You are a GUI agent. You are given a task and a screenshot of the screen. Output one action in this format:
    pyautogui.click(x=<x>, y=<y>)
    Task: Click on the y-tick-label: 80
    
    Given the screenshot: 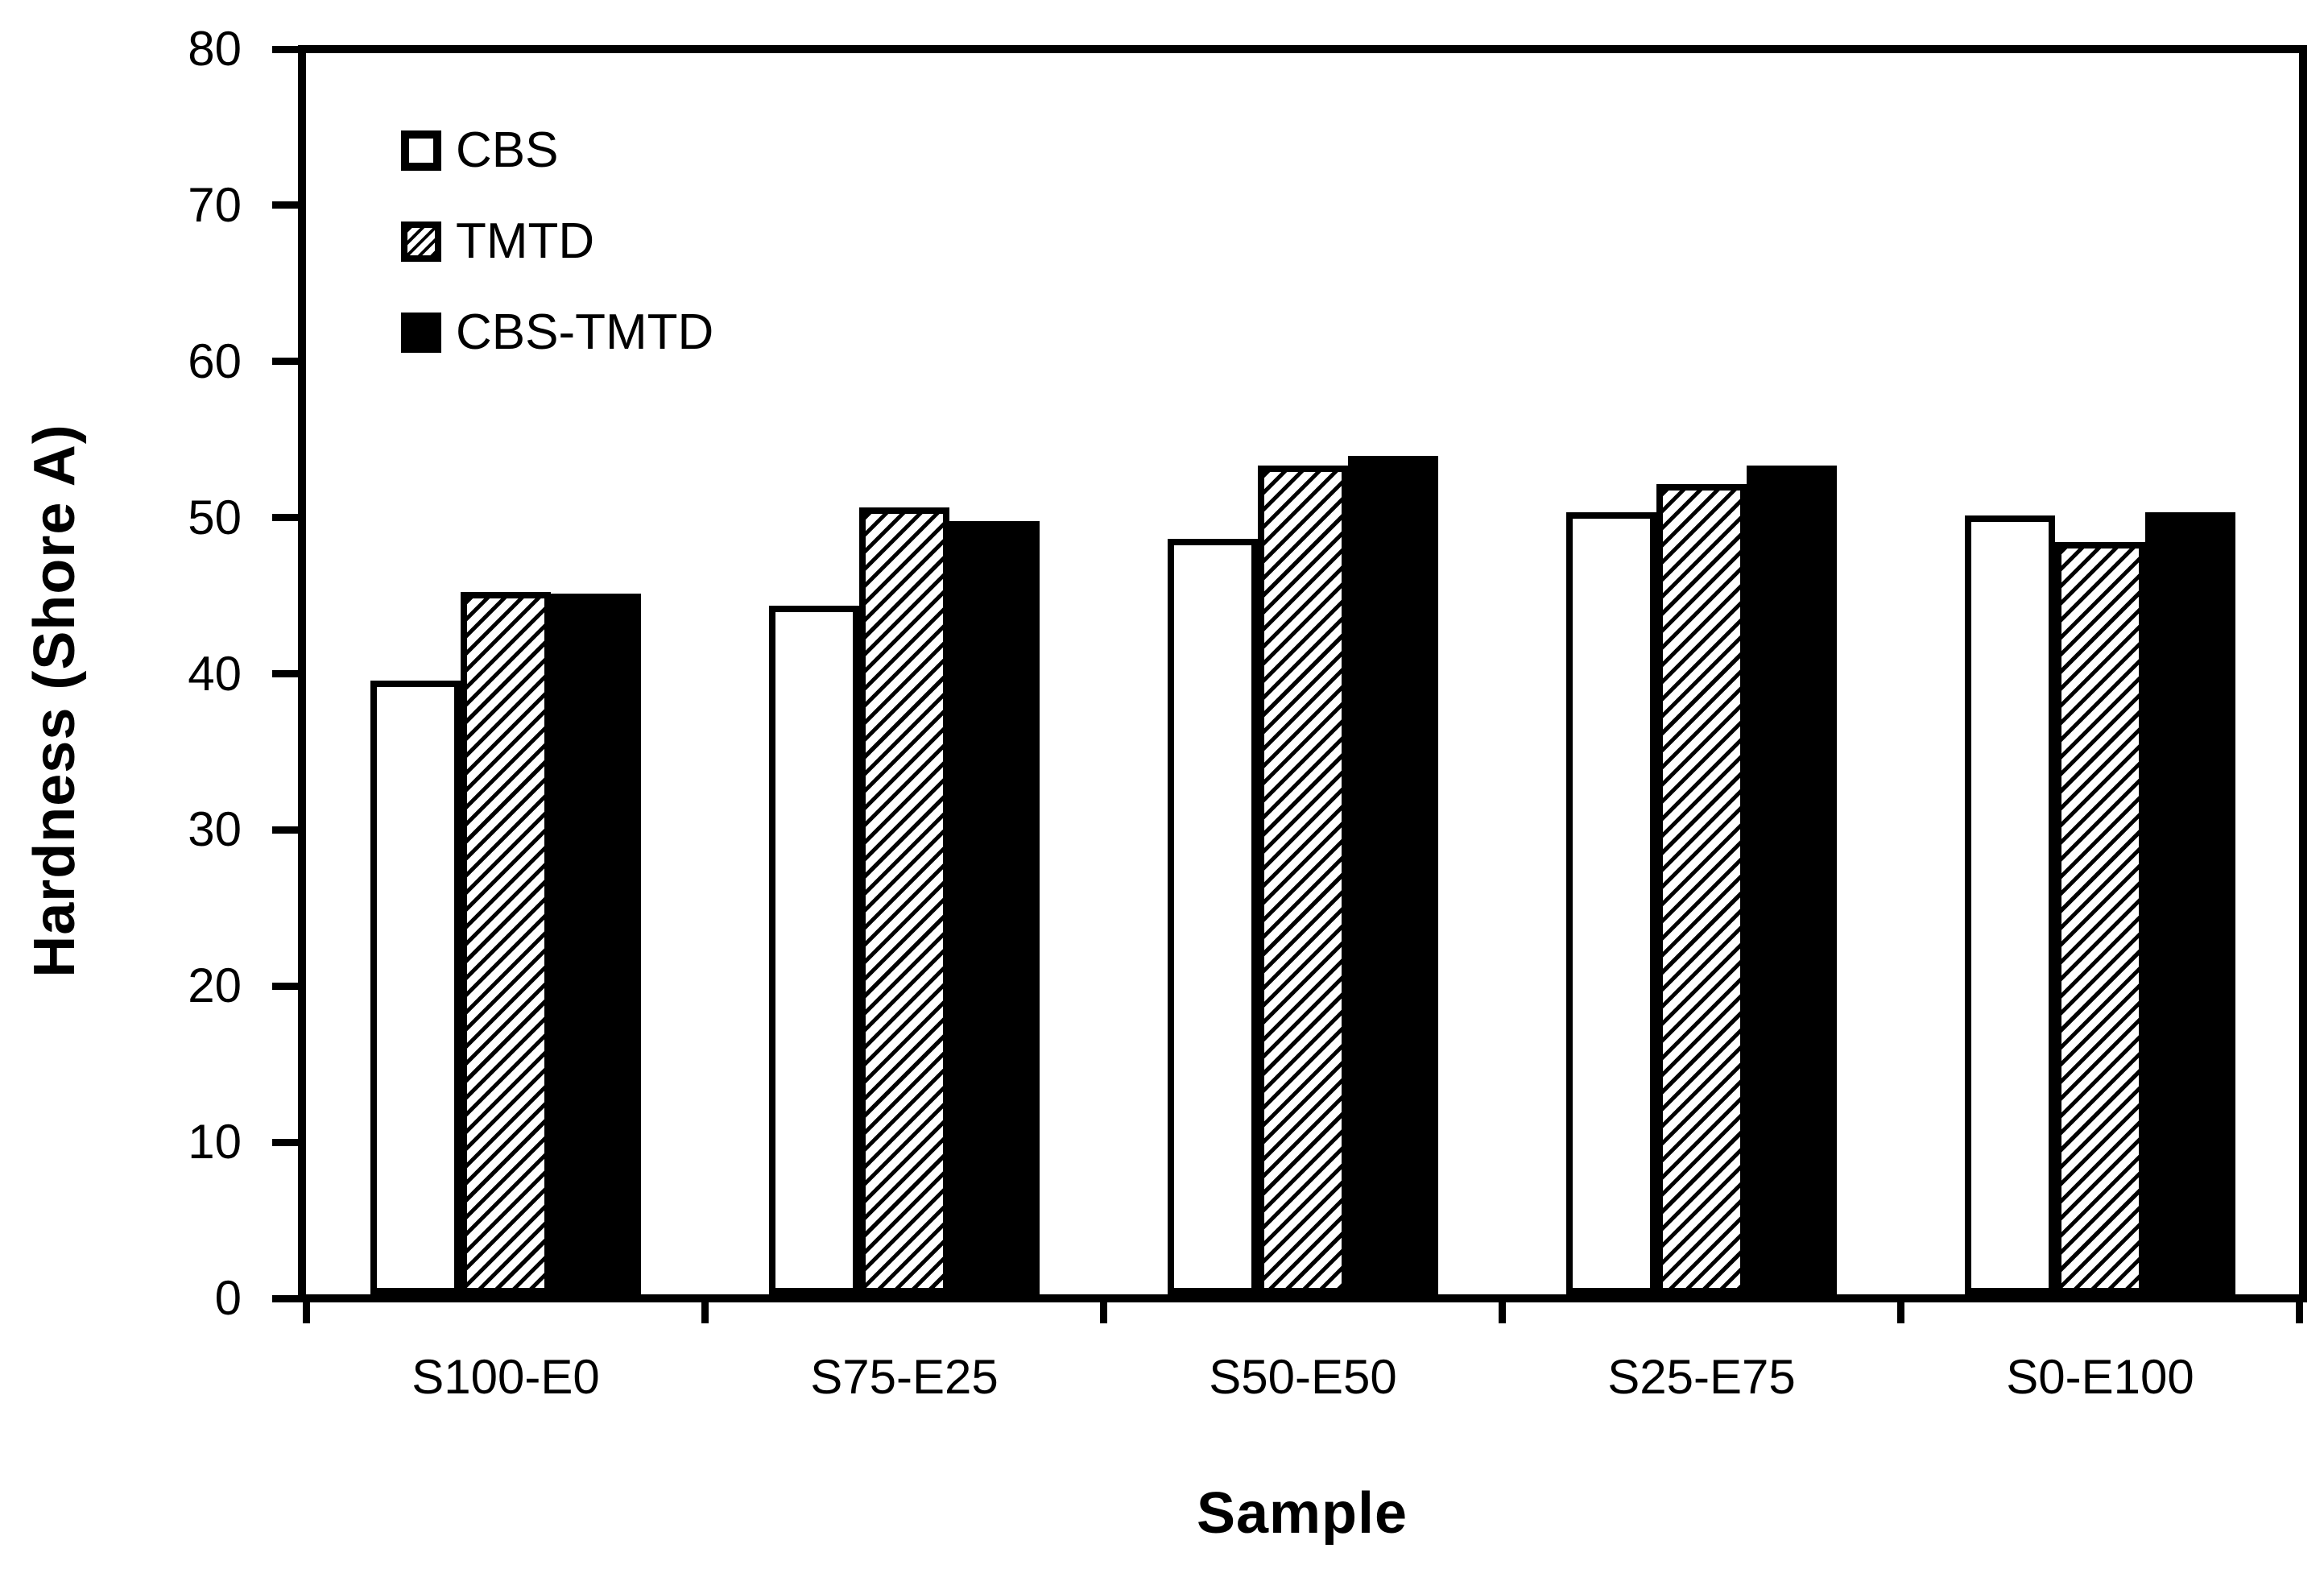 What is the action you would take?
    pyautogui.click(x=215, y=49)
    